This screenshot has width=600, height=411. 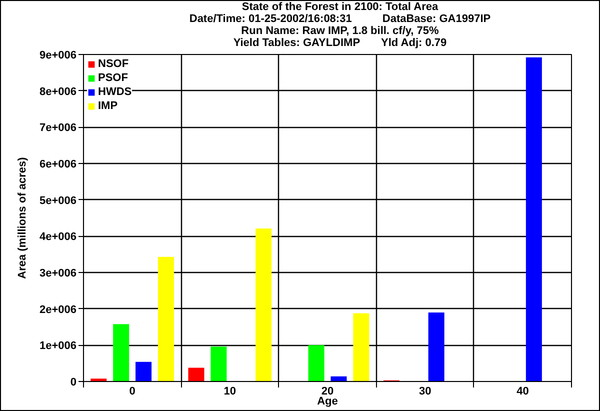 I want to click on legend-label: PSOF, so click(x=113, y=78).